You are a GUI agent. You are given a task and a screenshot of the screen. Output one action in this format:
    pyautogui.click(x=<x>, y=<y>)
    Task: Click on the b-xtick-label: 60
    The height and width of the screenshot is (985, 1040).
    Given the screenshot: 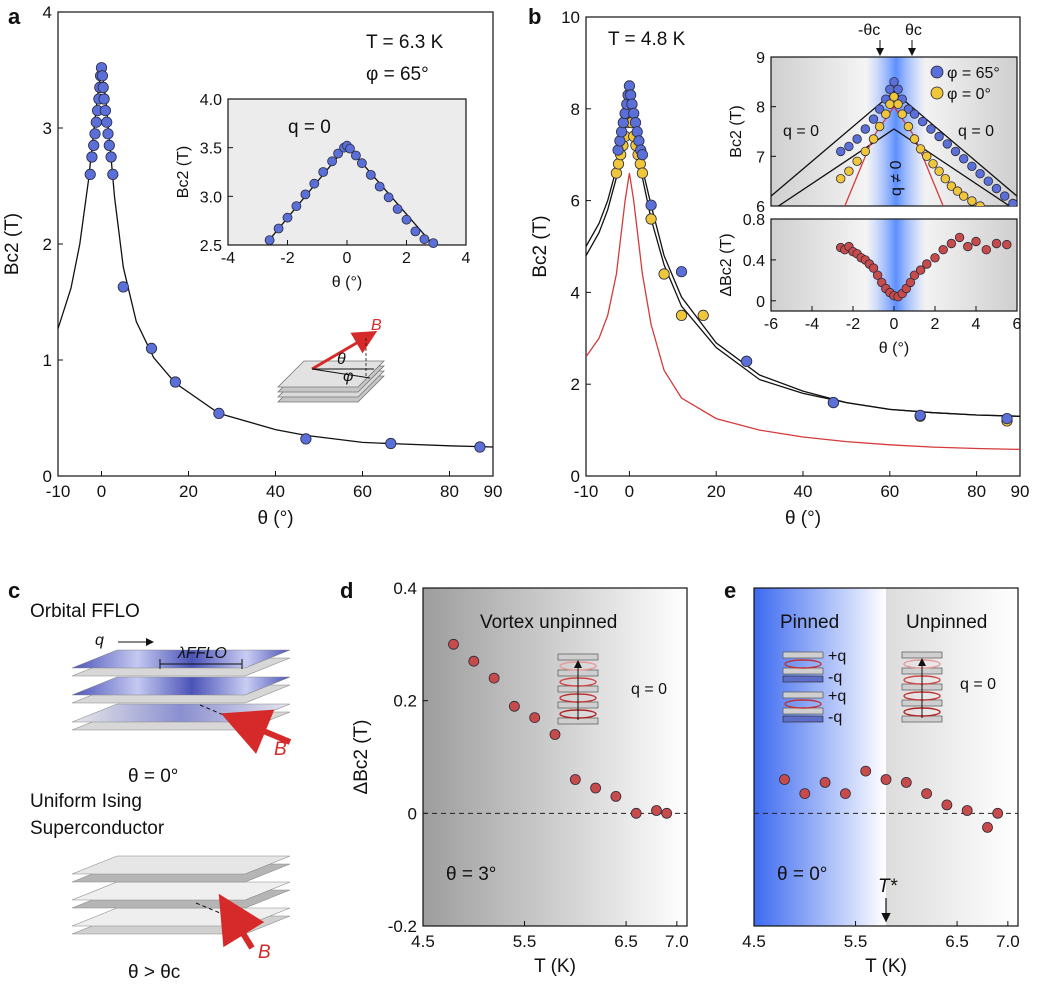 What is the action you would take?
    pyautogui.click(x=889, y=491)
    